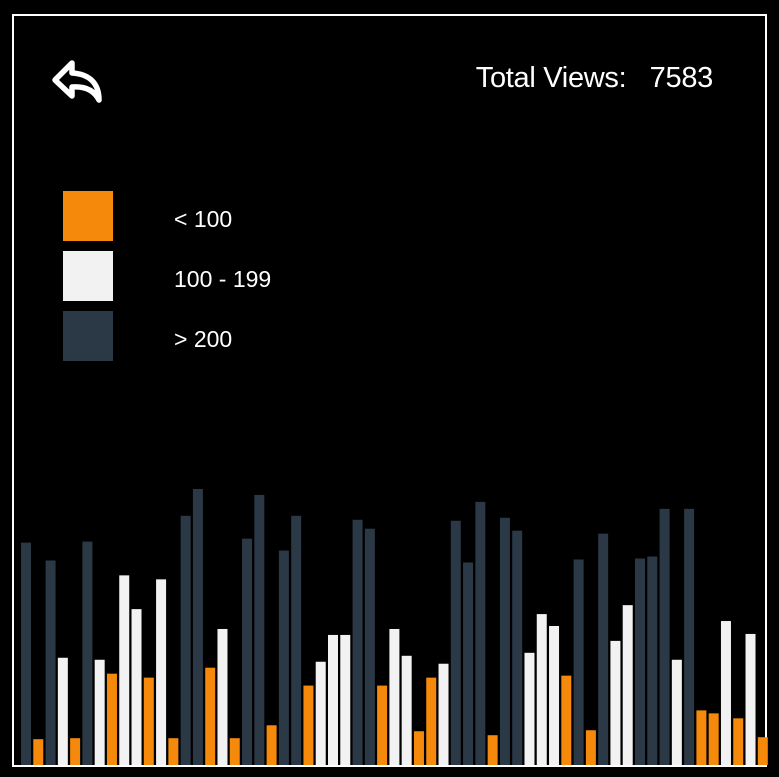 This screenshot has height=777, width=779. What do you see at coordinates (88, 216) in the screenshot?
I see `legend-swatch-low` at bounding box center [88, 216].